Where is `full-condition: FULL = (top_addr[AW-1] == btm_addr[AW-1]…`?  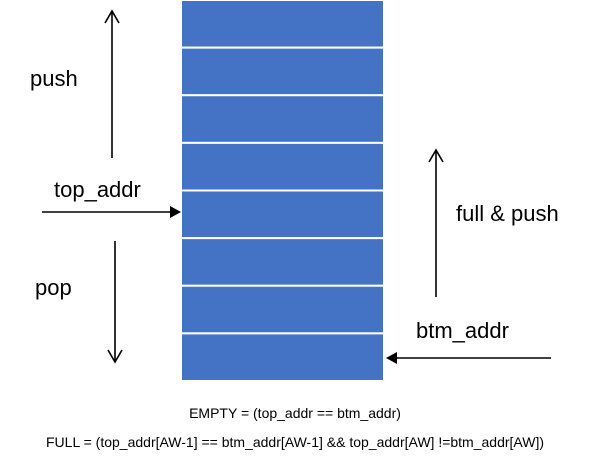
full-condition: FULL = (top_addr[AW-1] == btm_addr[AW-1]… is located at coordinates (295, 442).